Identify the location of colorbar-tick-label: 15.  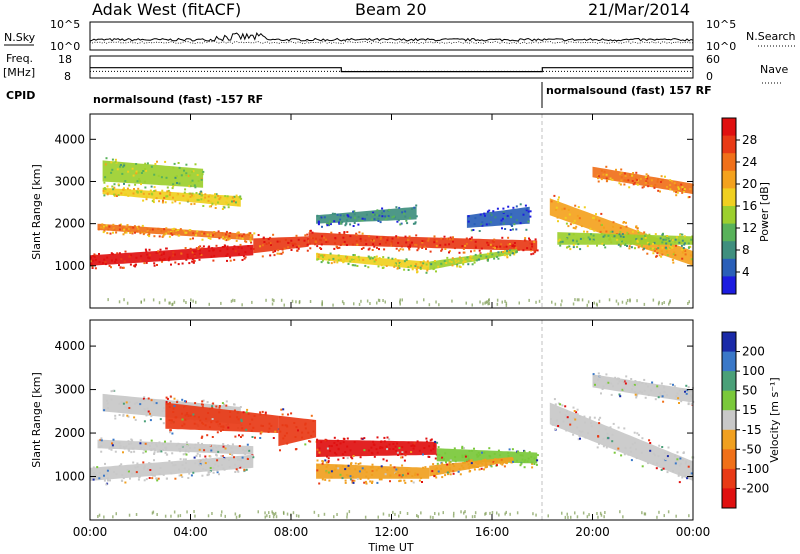
(749, 410).